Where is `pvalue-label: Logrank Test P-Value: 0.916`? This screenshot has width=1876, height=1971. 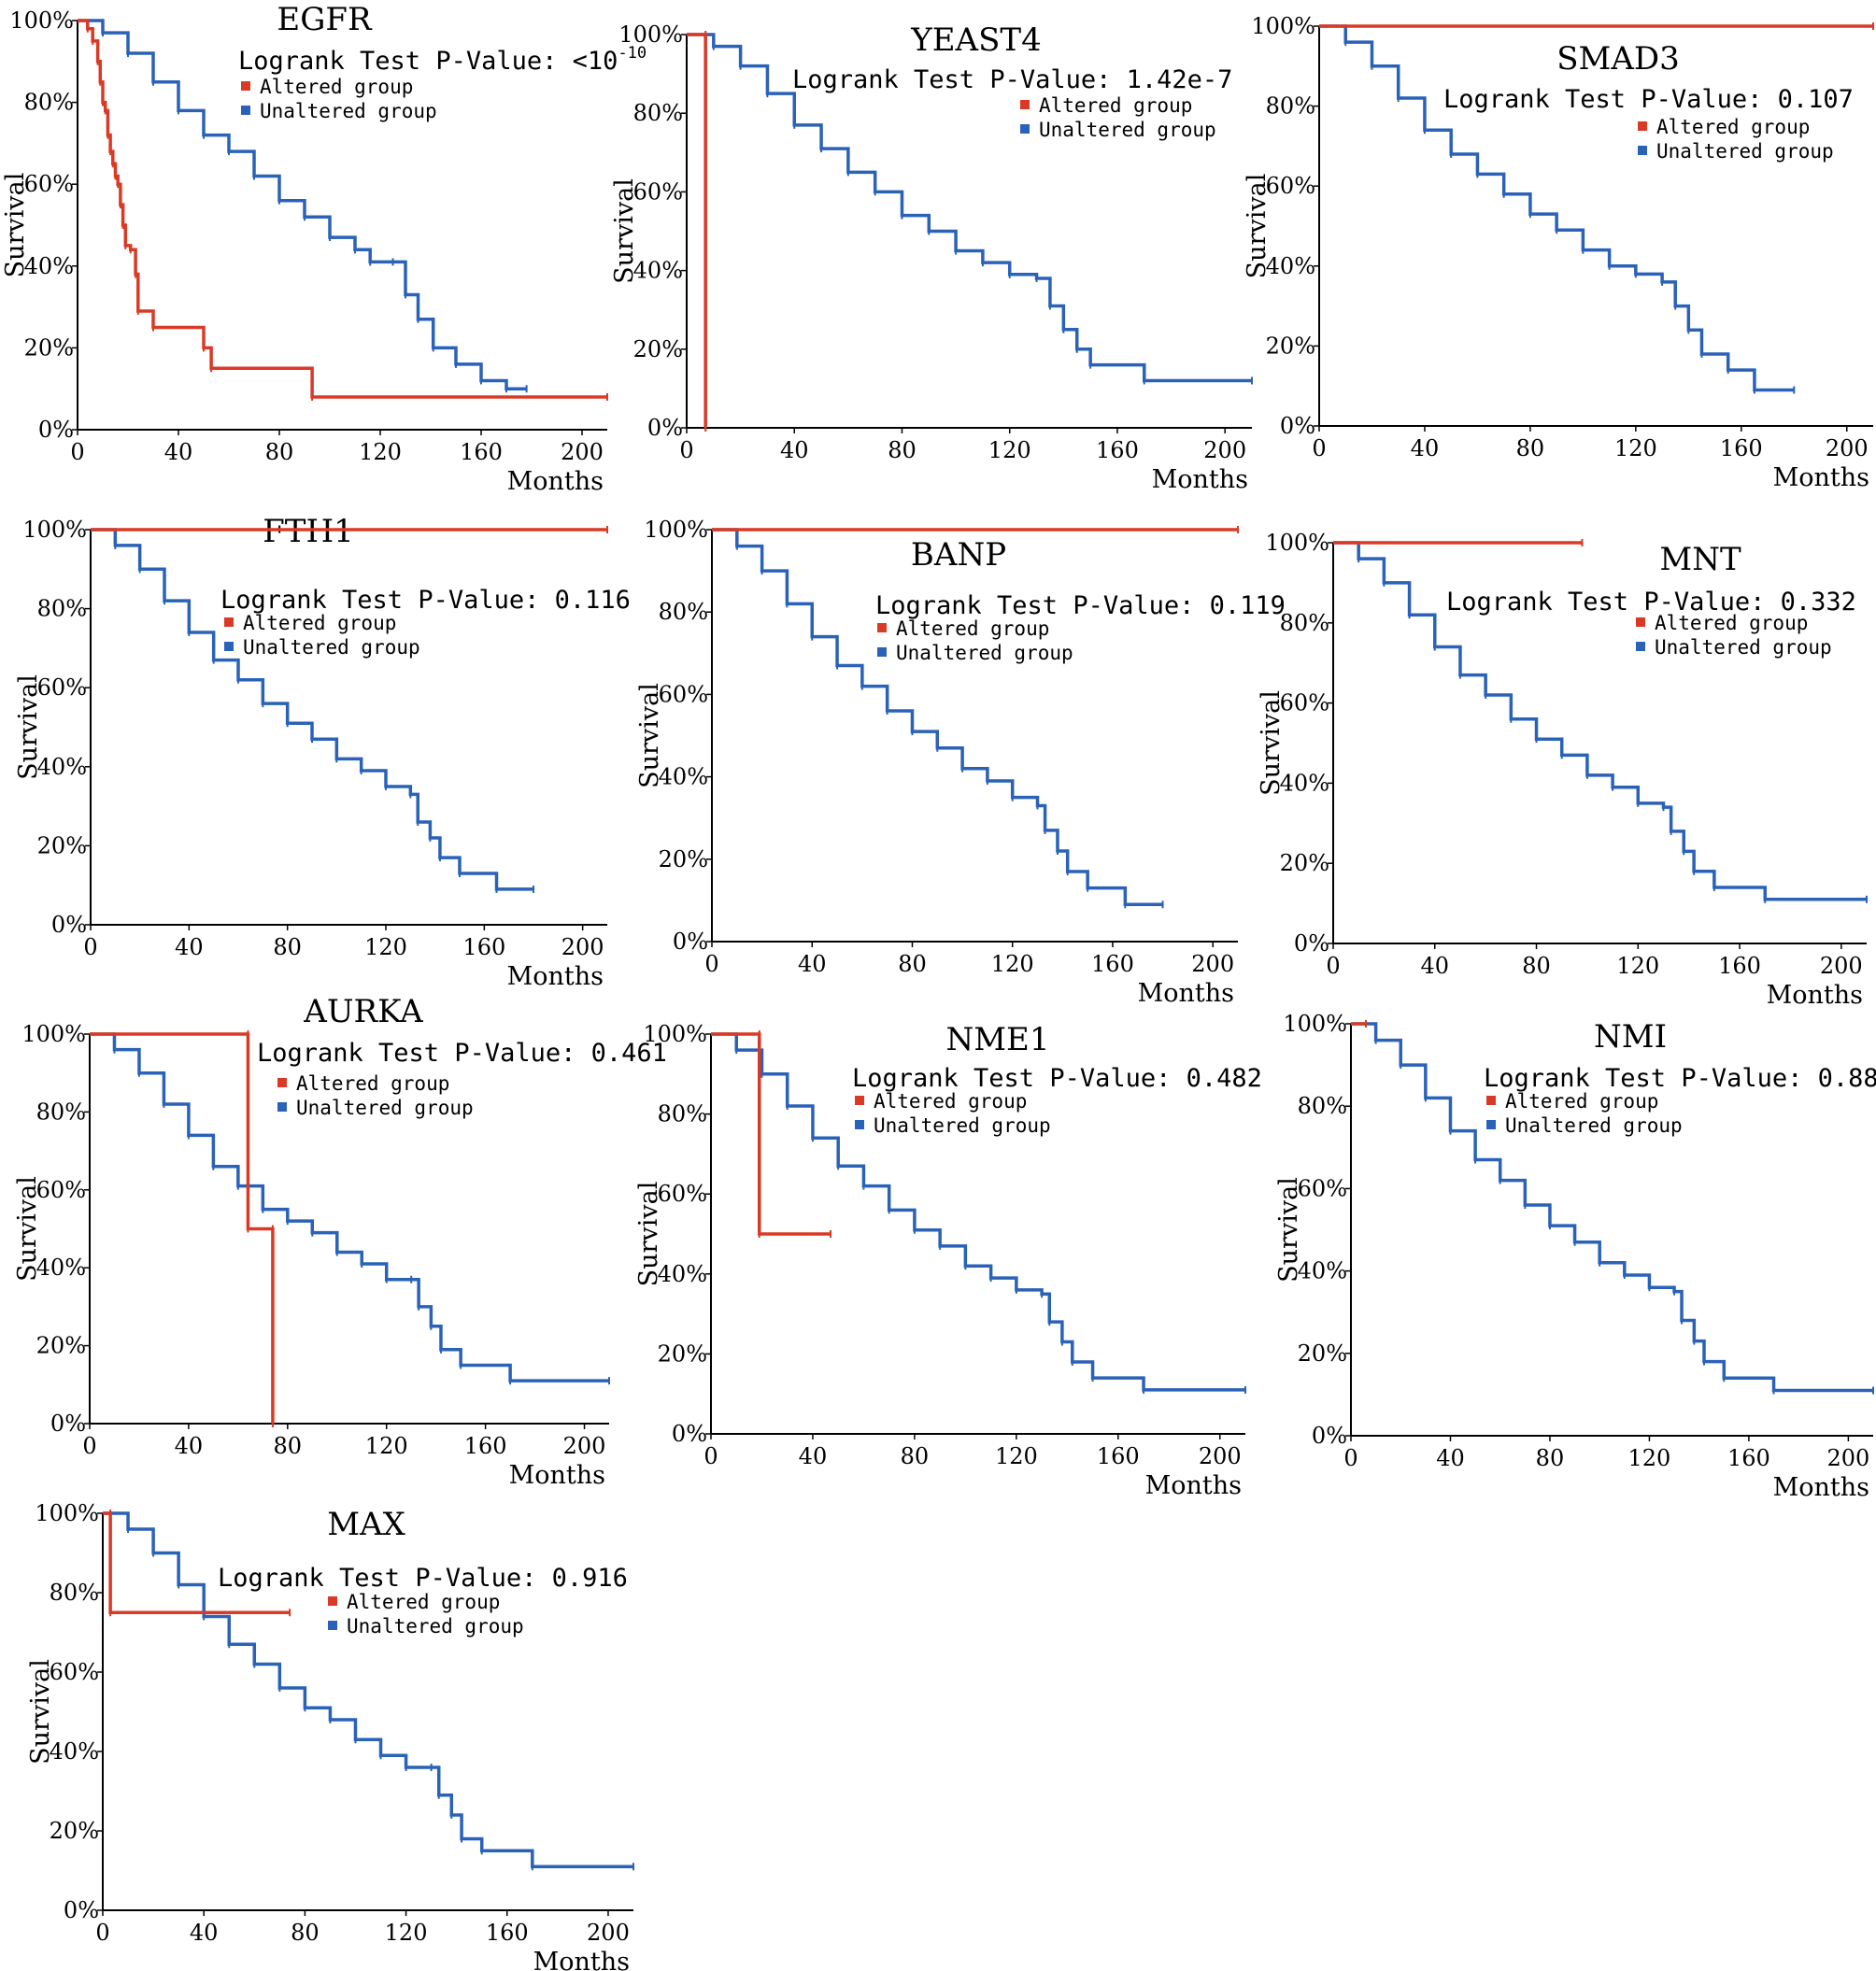
pvalue-label: Logrank Test P-Value: 0.916 is located at coordinates (423, 1579).